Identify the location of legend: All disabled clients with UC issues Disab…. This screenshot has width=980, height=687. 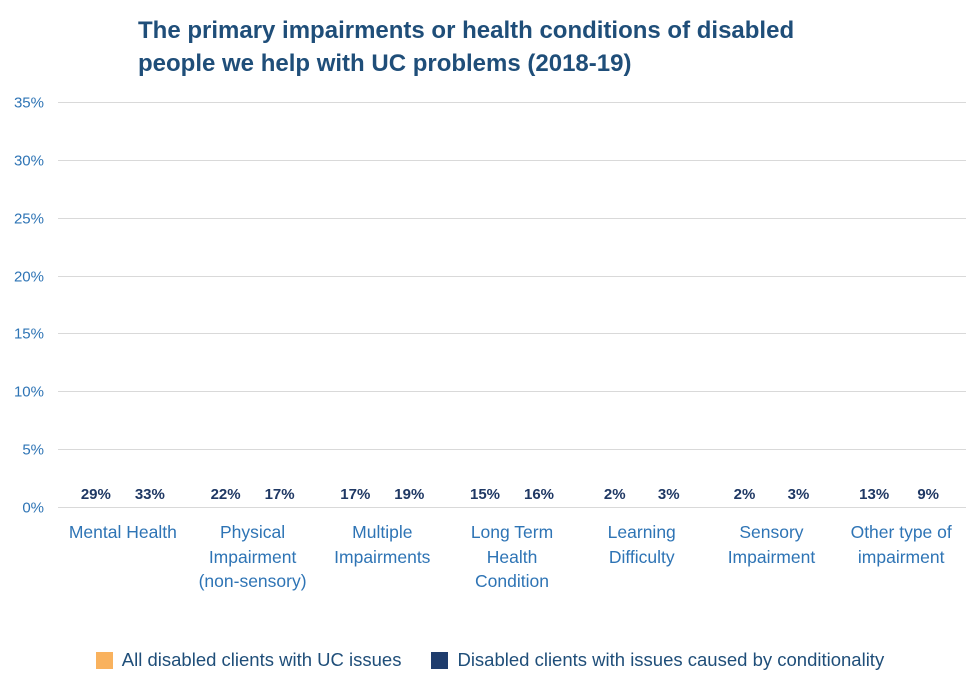
(490, 660).